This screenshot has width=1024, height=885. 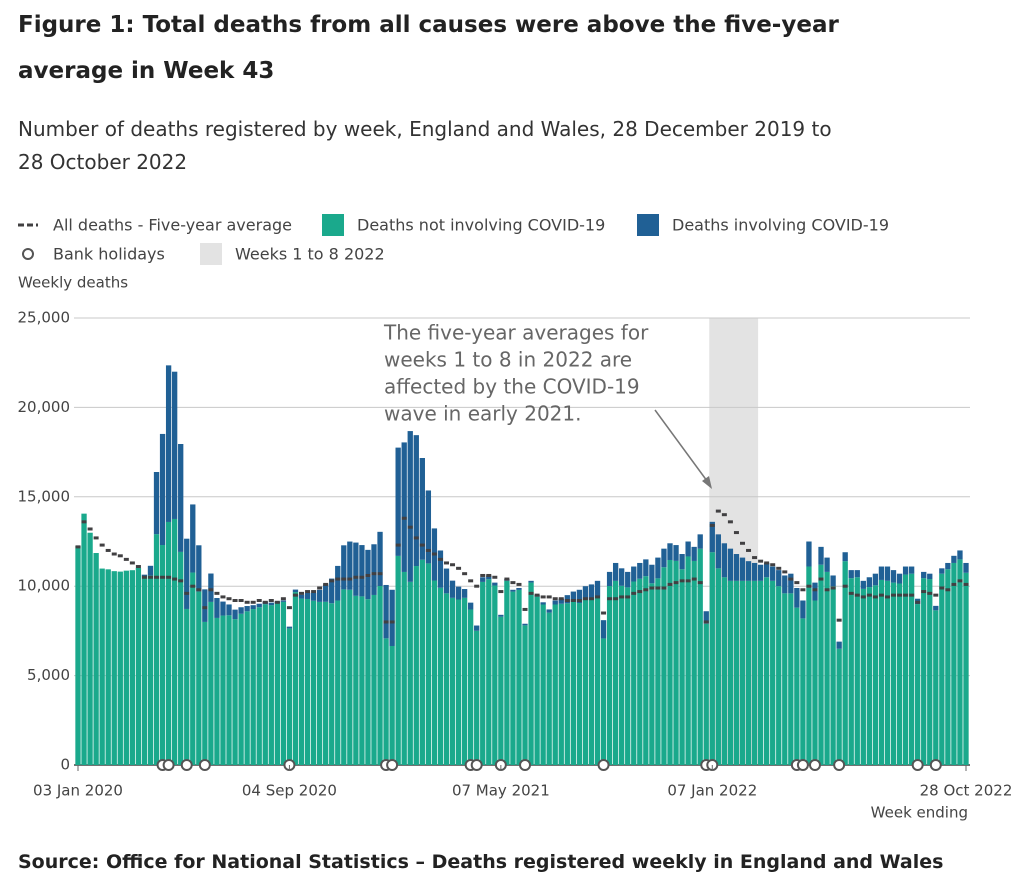 I want to click on x-tick-label: 04 Sep 2020, so click(x=289, y=791).